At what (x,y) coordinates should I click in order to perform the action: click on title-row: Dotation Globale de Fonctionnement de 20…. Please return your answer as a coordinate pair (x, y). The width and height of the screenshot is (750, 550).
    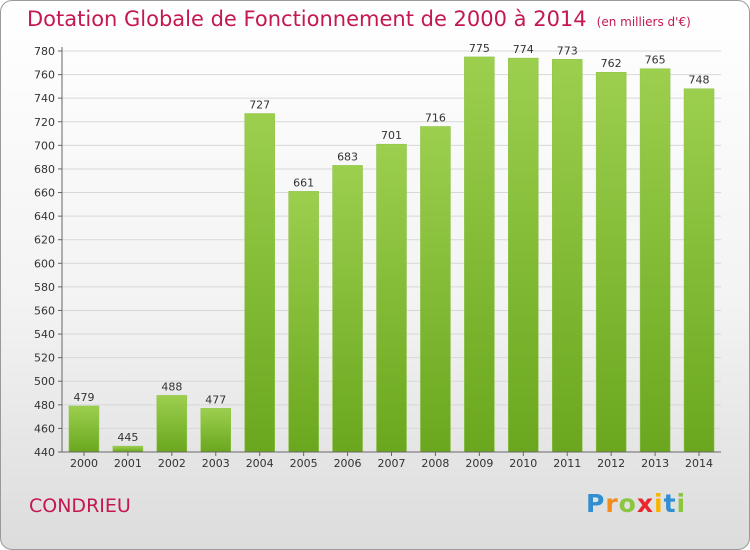
    Looking at the image, I should click on (359, 19).